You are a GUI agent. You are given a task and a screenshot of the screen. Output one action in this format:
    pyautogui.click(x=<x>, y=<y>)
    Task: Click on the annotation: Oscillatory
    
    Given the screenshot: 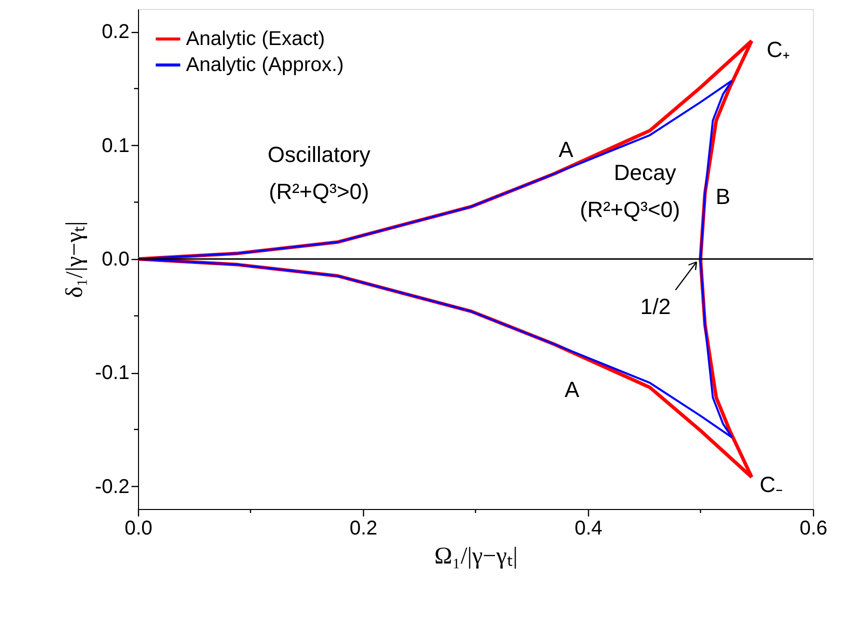 What is the action you would take?
    pyautogui.click(x=319, y=154)
    